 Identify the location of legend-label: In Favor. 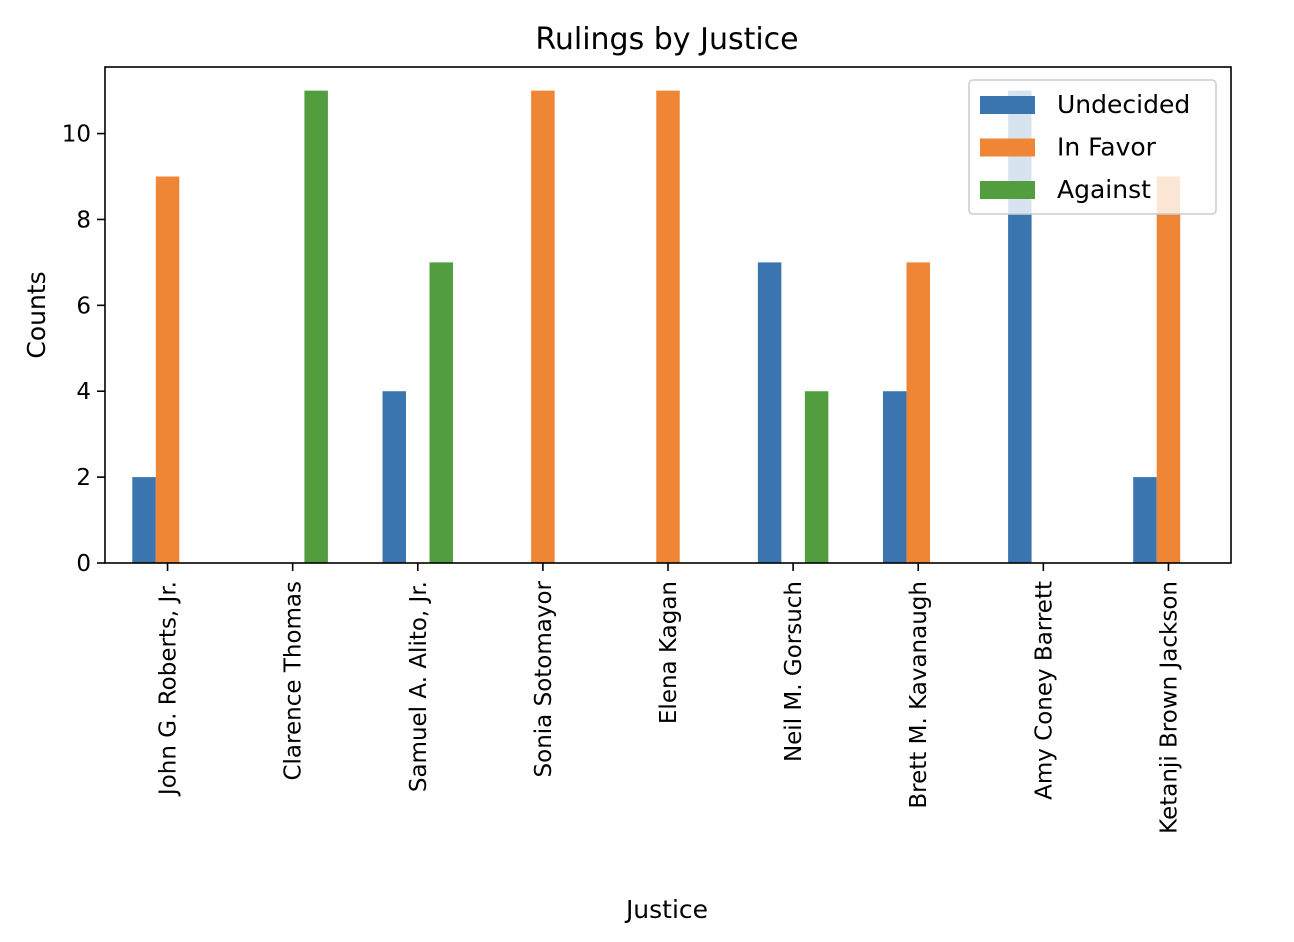
(1107, 147).